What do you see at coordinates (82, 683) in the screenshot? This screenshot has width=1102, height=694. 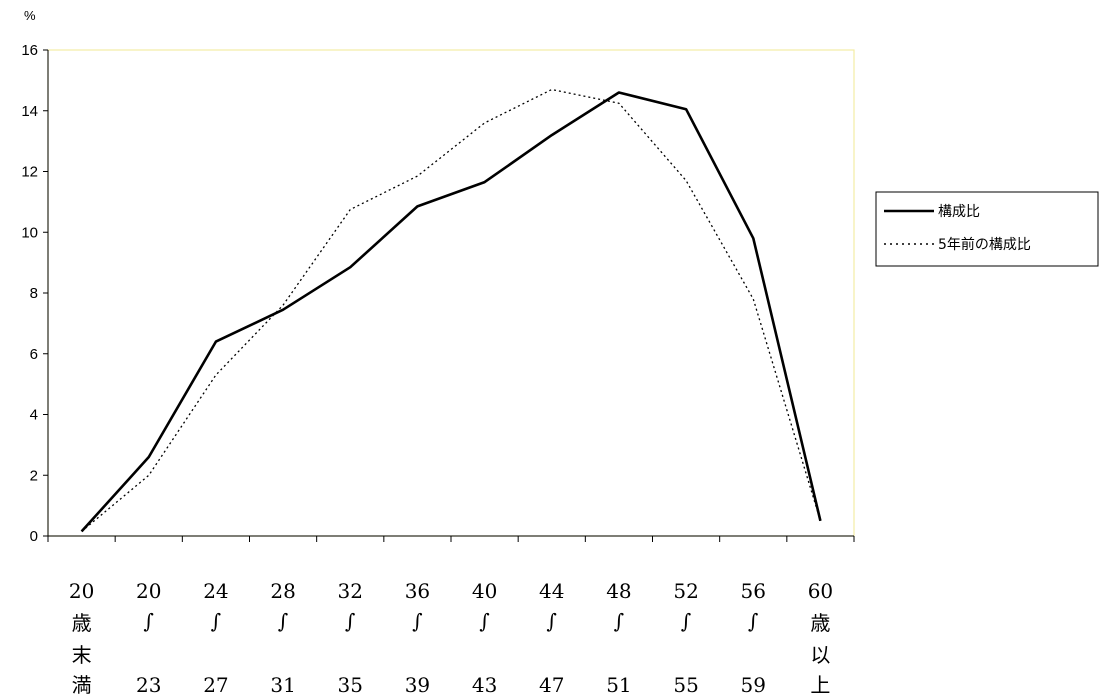 I see `x-category-label: 満` at bounding box center [82, 683].